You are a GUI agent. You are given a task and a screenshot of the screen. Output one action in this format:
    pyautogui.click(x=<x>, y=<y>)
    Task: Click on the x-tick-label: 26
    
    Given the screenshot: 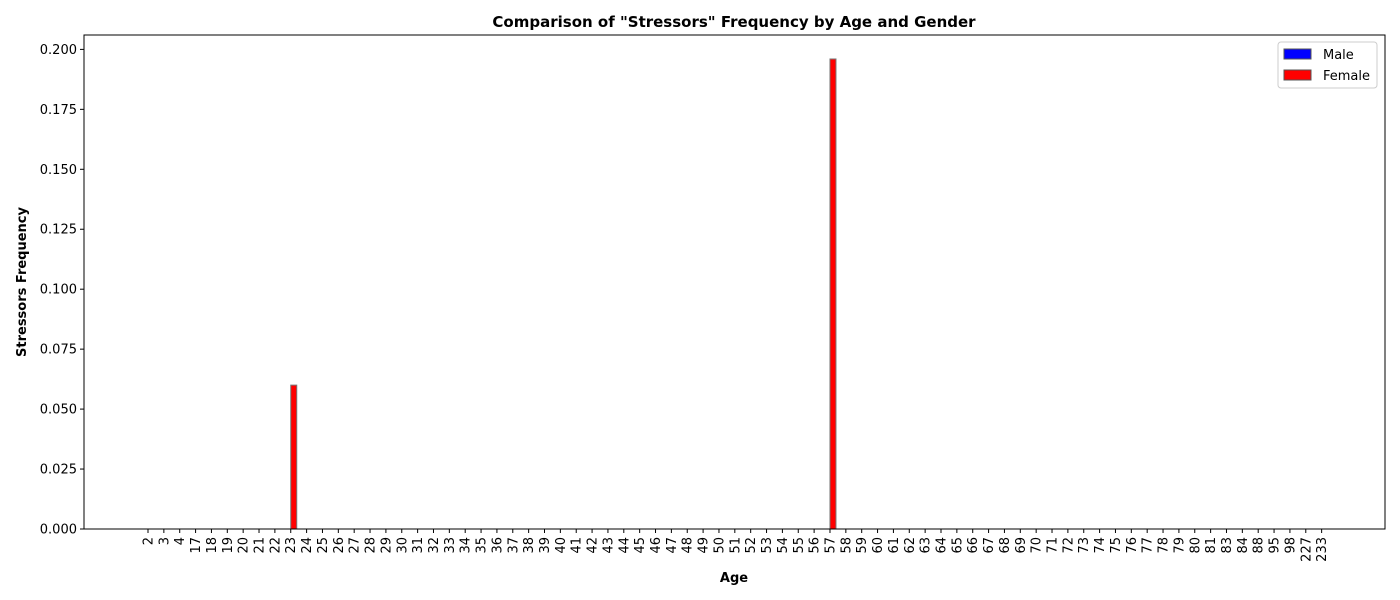 What is the action you would take?
    pyautogui.click(x=339, y=545)
    